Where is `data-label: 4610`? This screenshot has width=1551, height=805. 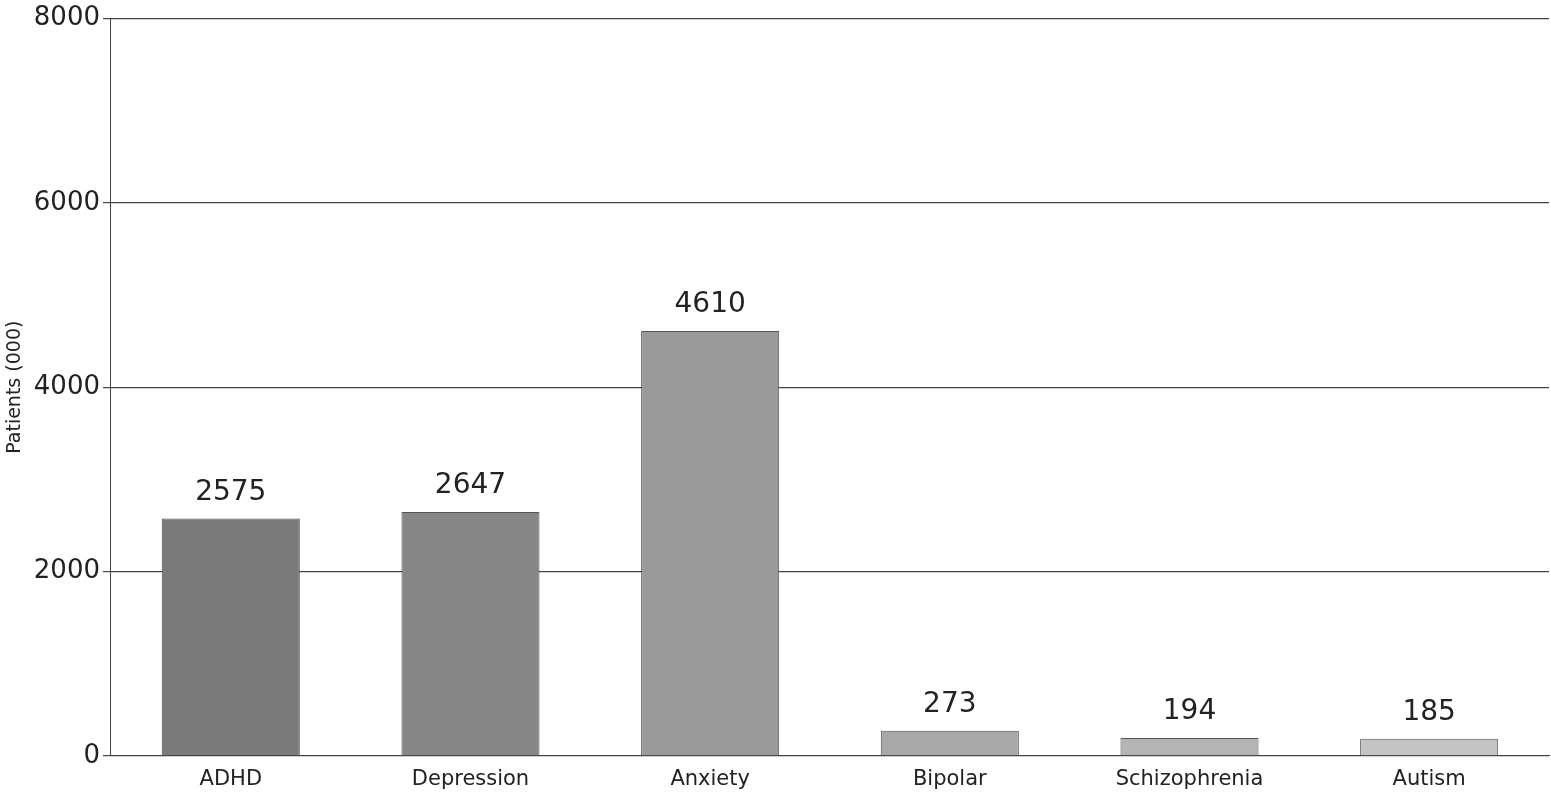
data-label: 4610 is located at coordinates (710, 303).